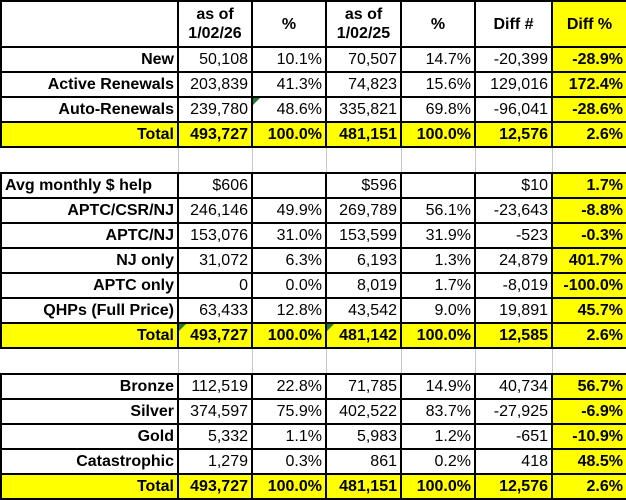  I want to click on cell-avg-monthly-help-diffpct: 1.7%, so click(588, 185).